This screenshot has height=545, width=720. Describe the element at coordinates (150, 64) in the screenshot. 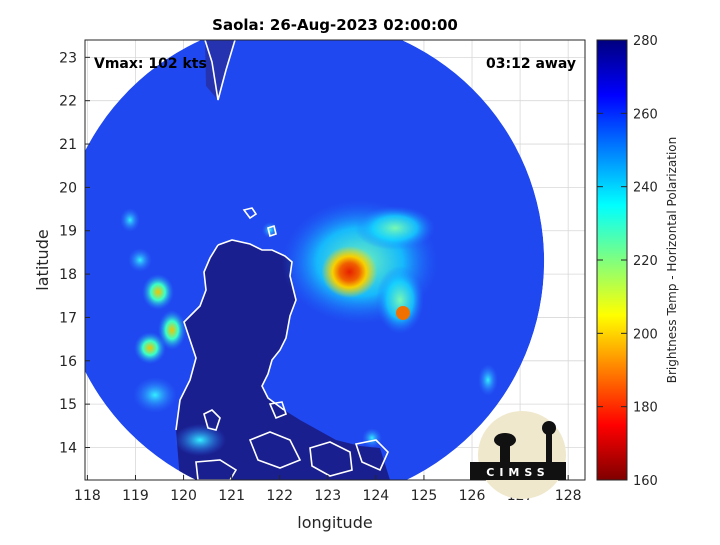

I see `vmax-label: Vmax: 102 kts` at that location.